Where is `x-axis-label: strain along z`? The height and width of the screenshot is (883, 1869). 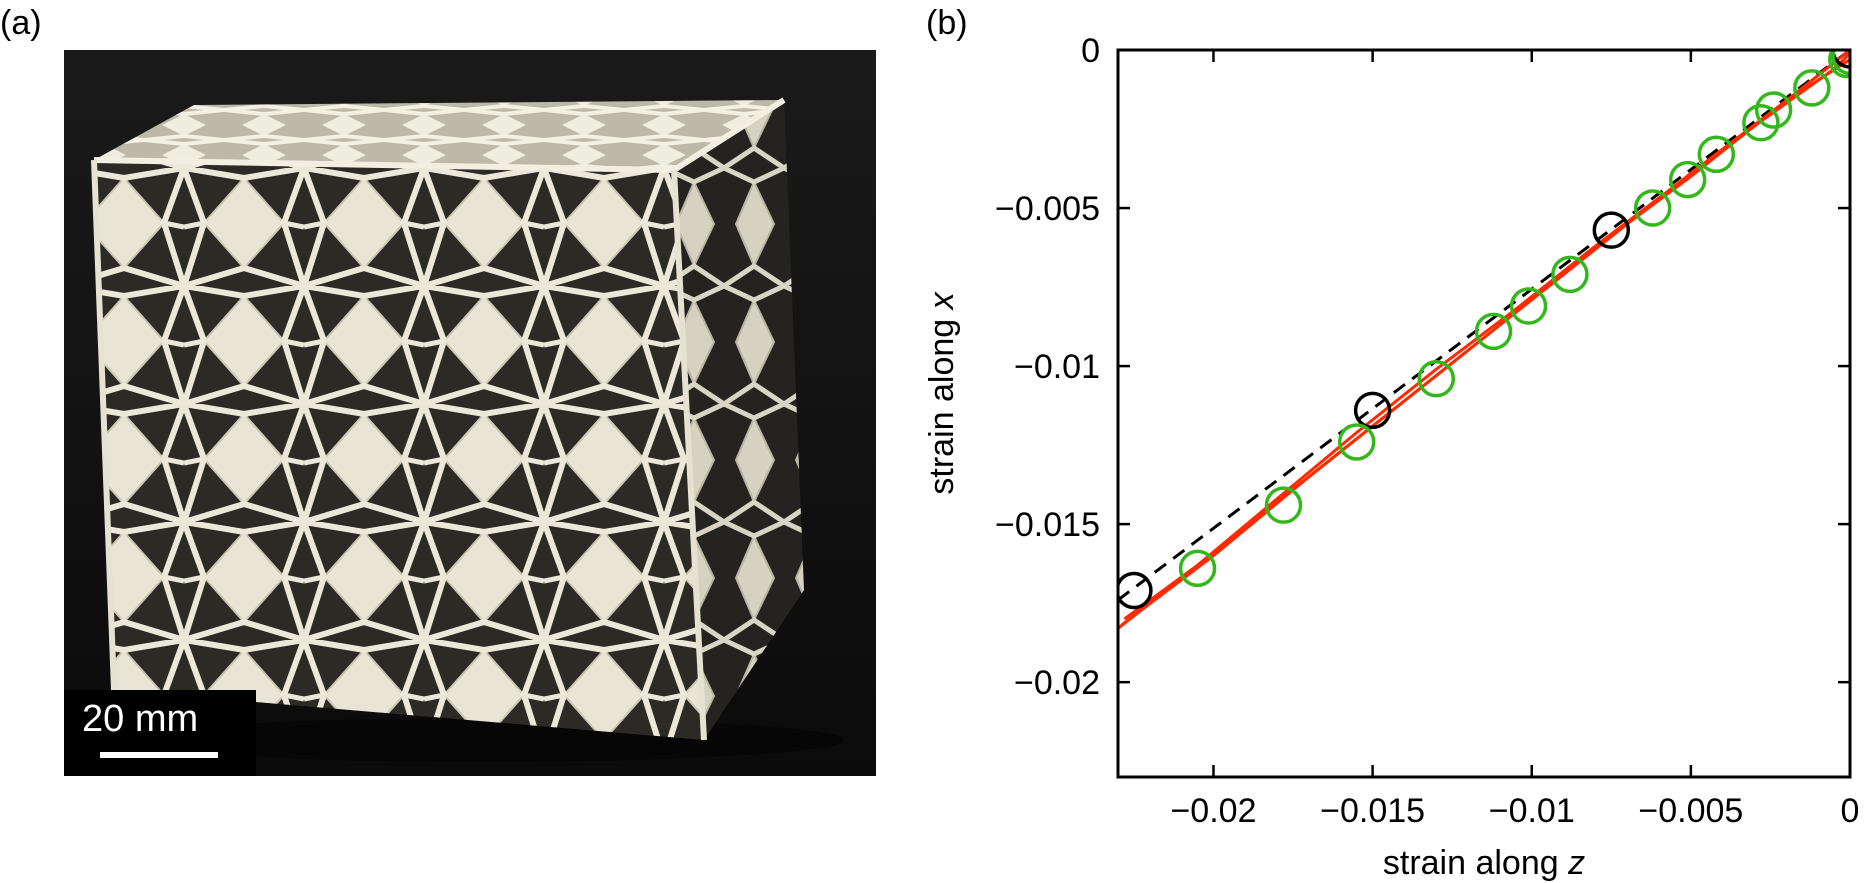 x-axis-label: strain along z is located at coordinates (1484, 863).